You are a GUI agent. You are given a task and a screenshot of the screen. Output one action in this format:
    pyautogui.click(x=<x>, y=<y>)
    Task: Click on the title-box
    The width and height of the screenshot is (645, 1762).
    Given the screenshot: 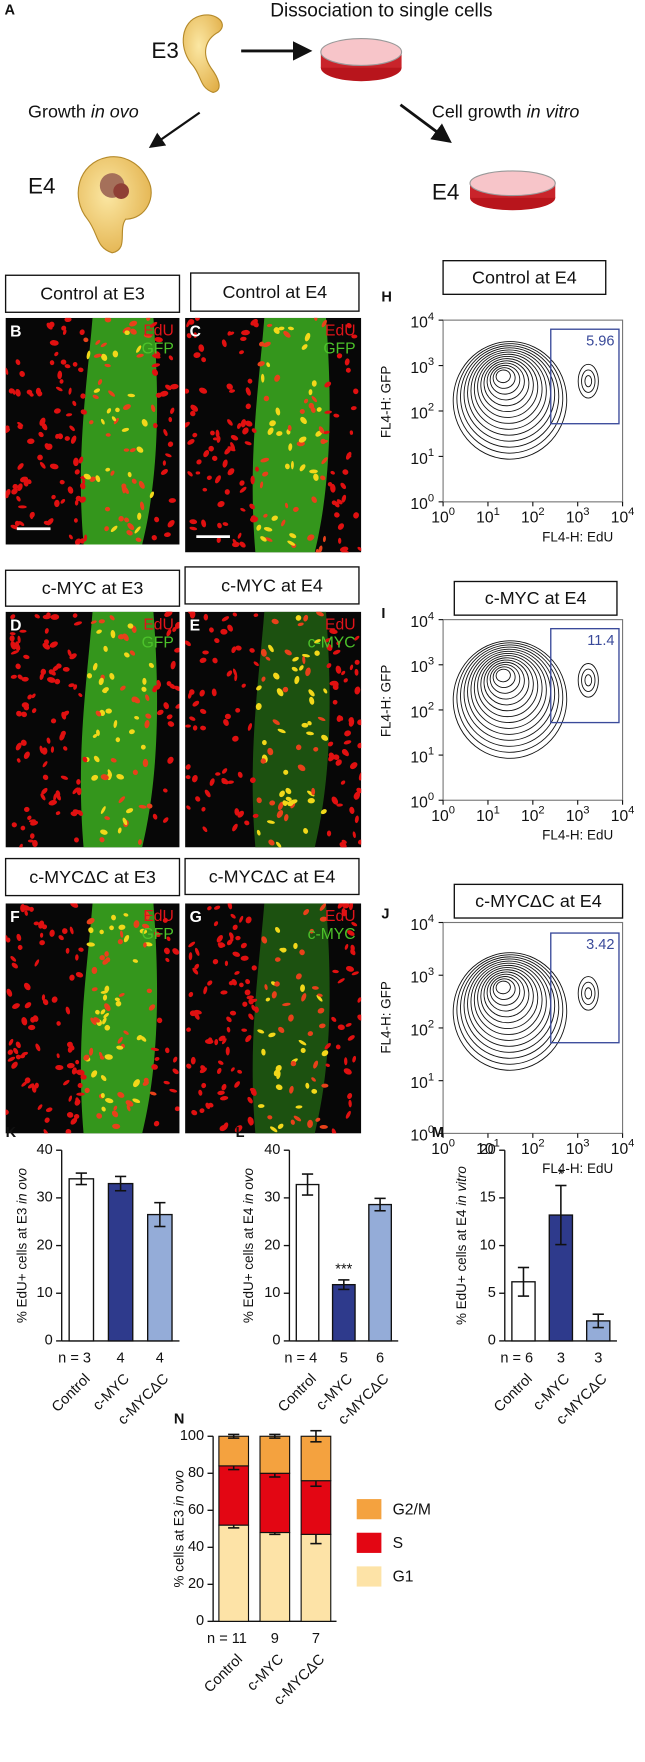 What is the action you would take?
    pyautogui.click(x=92, y=588)
    